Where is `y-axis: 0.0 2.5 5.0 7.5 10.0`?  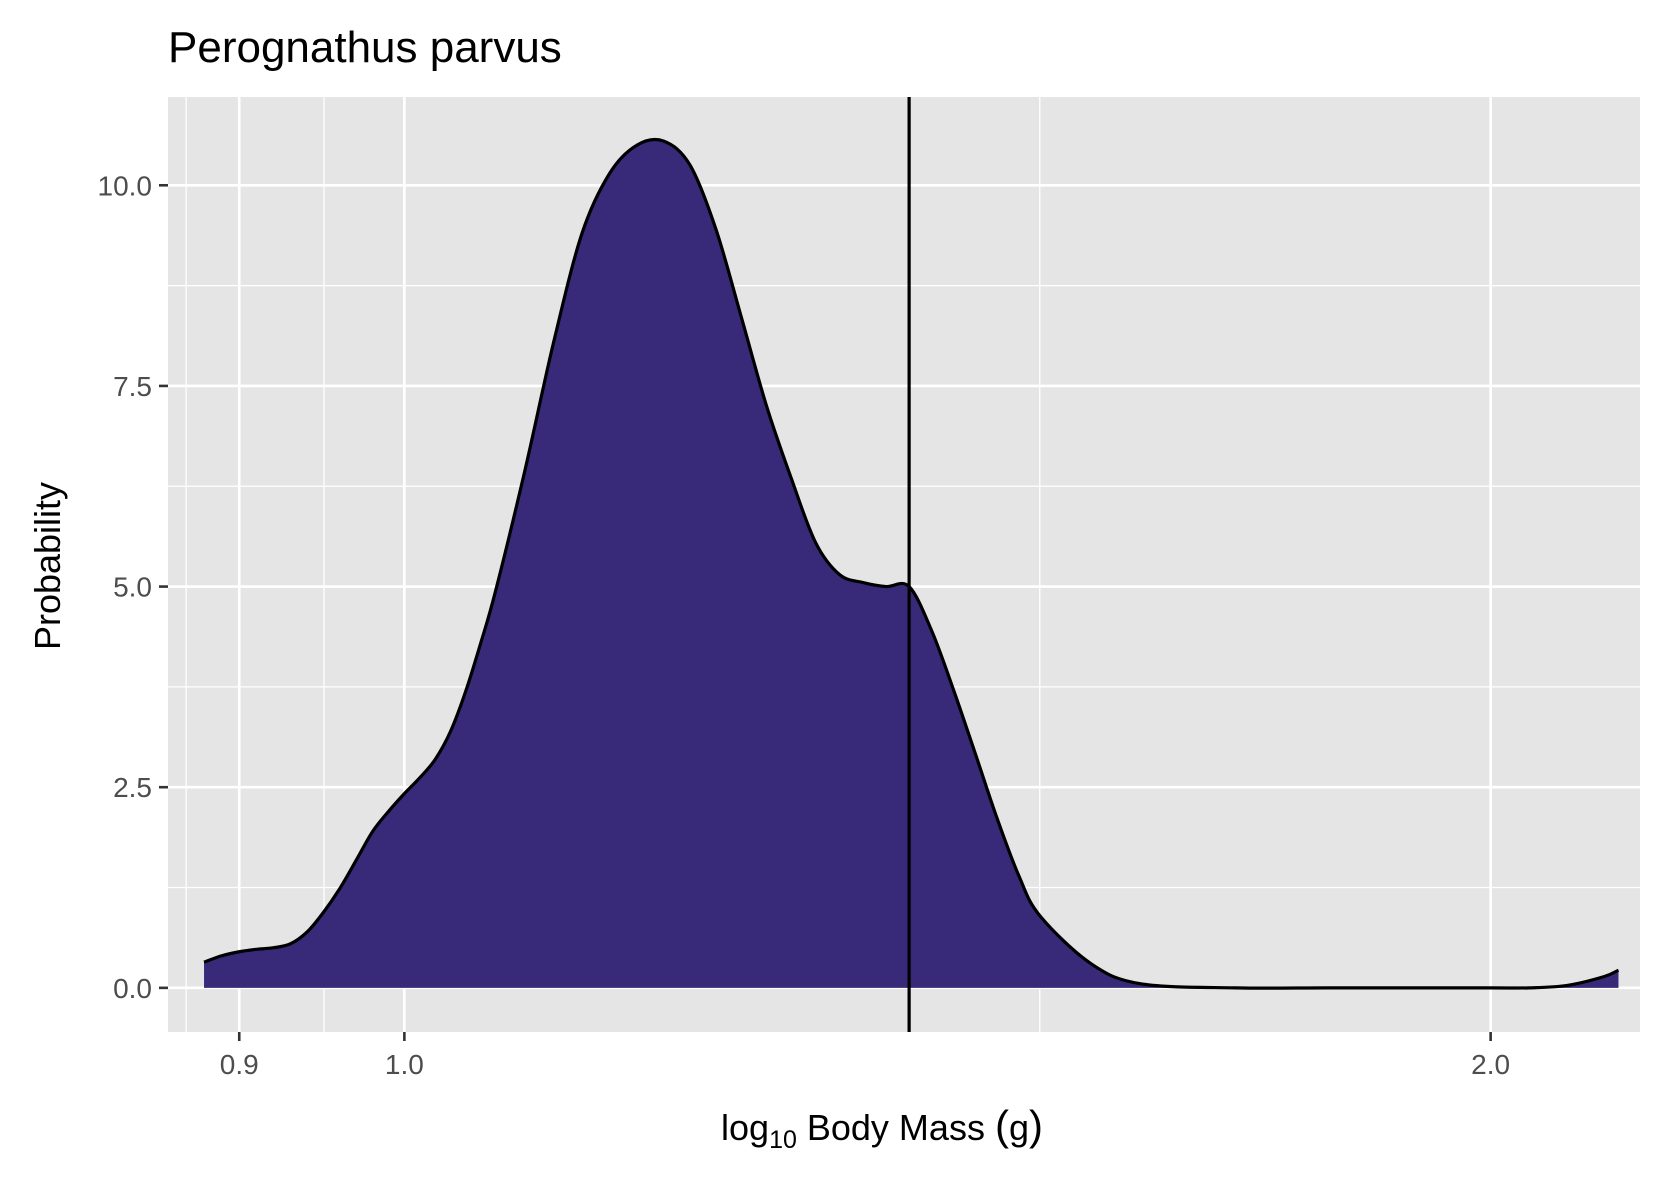
y-axis: 0.0 2.5 5.0 7.5 10.0 is located at coordinates (133, 587).